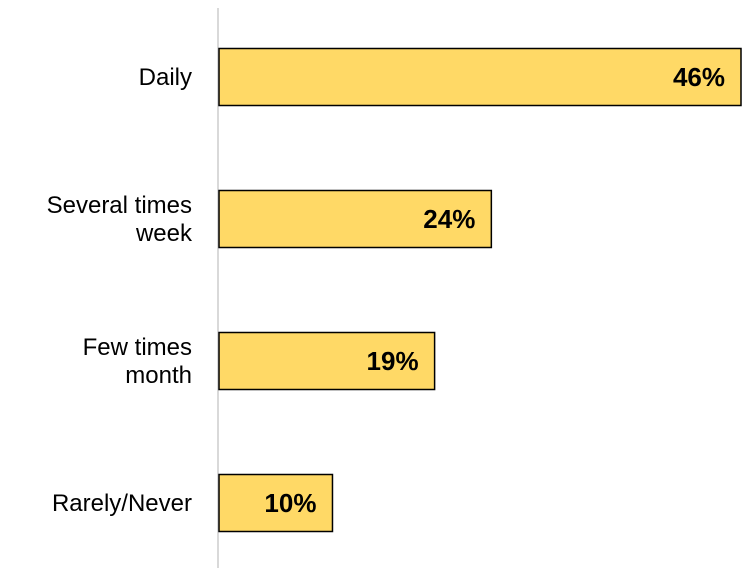  Describe the element at coordinates (137, 347) in the screenshot. I see `category-label-line: Few times` at that location.